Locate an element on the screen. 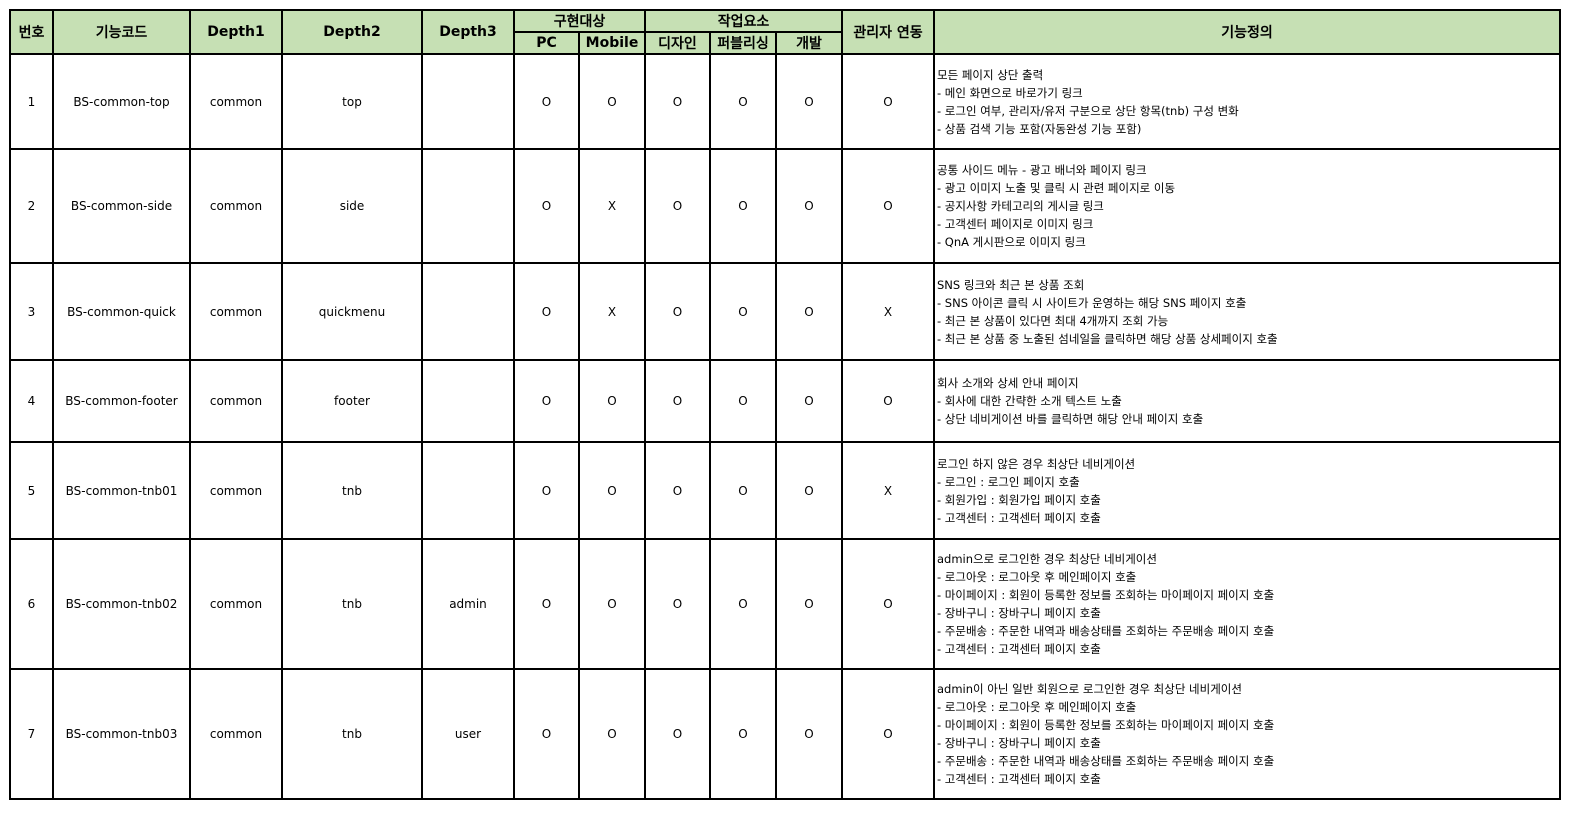  header-depth2: Depth2 is located at coordinates (352, 32).